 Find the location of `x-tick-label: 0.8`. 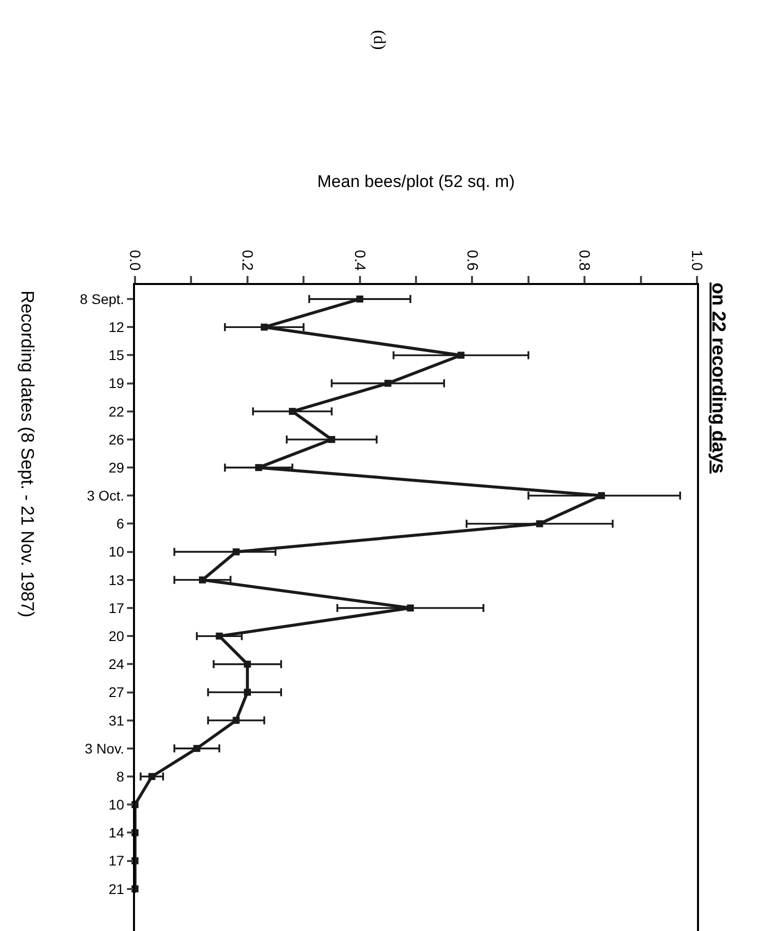

x-tick-label: 0.8 is located at coordinates (584, 260).